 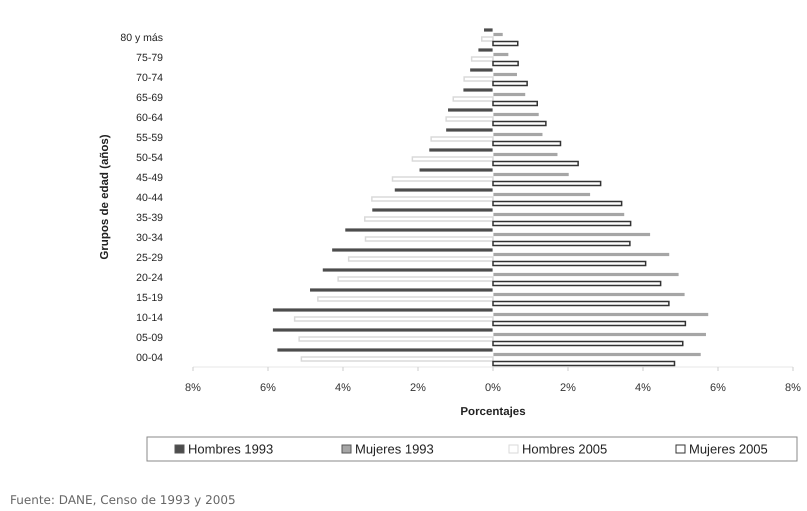 I want to click on y-tick-label: 40-44, so click(x=150, y=198).